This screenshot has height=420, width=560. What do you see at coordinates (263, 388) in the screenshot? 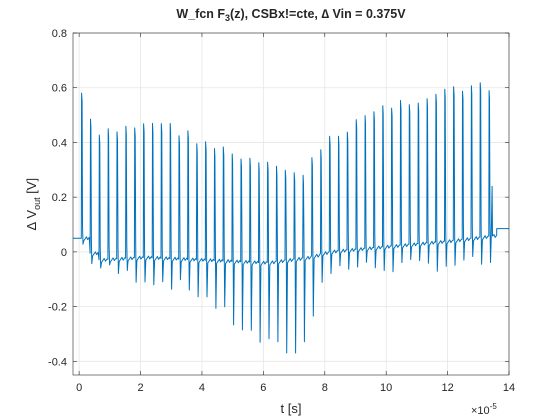
I see `x-tick-label: 6` at bounding box center [263, 388].